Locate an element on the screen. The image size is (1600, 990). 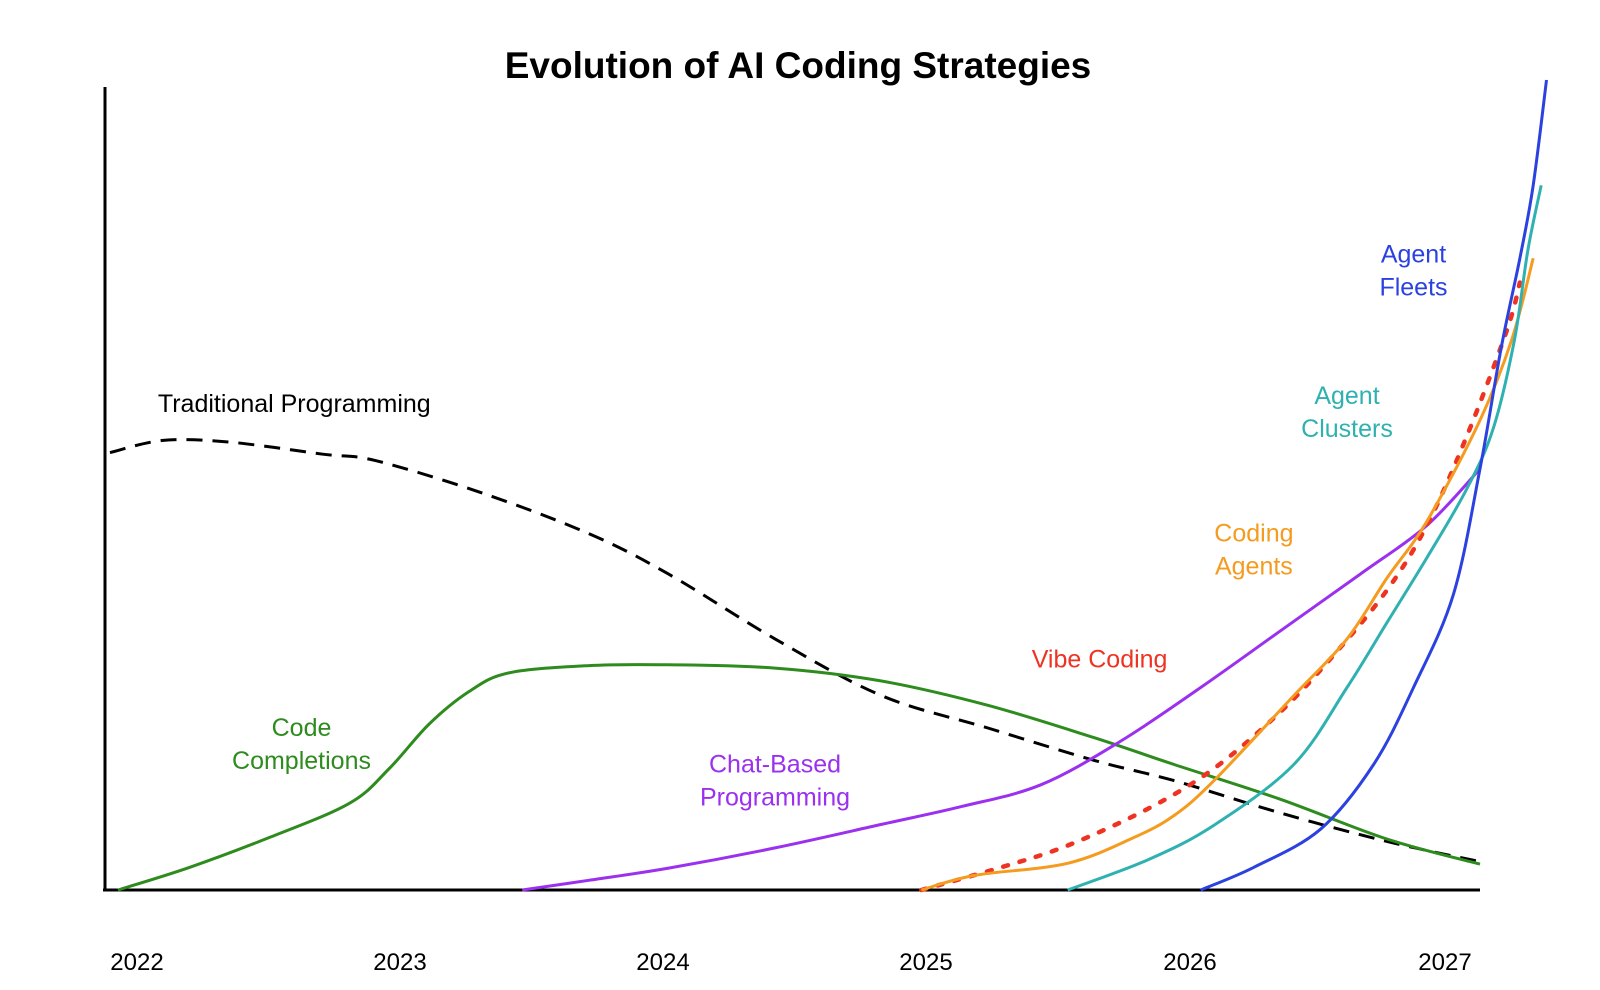
series-label-traditional-programming: Traditional Programming is located at coordinates (294, 404).